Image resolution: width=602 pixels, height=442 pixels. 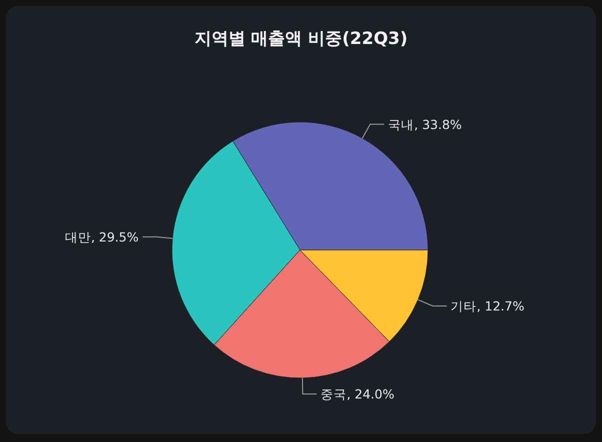 What do you see at coordinates (301, 39) in the screenshot?
I see `chart-title: 지역별 매출액 비중(22Q3)` at bounding box center [301, 39].